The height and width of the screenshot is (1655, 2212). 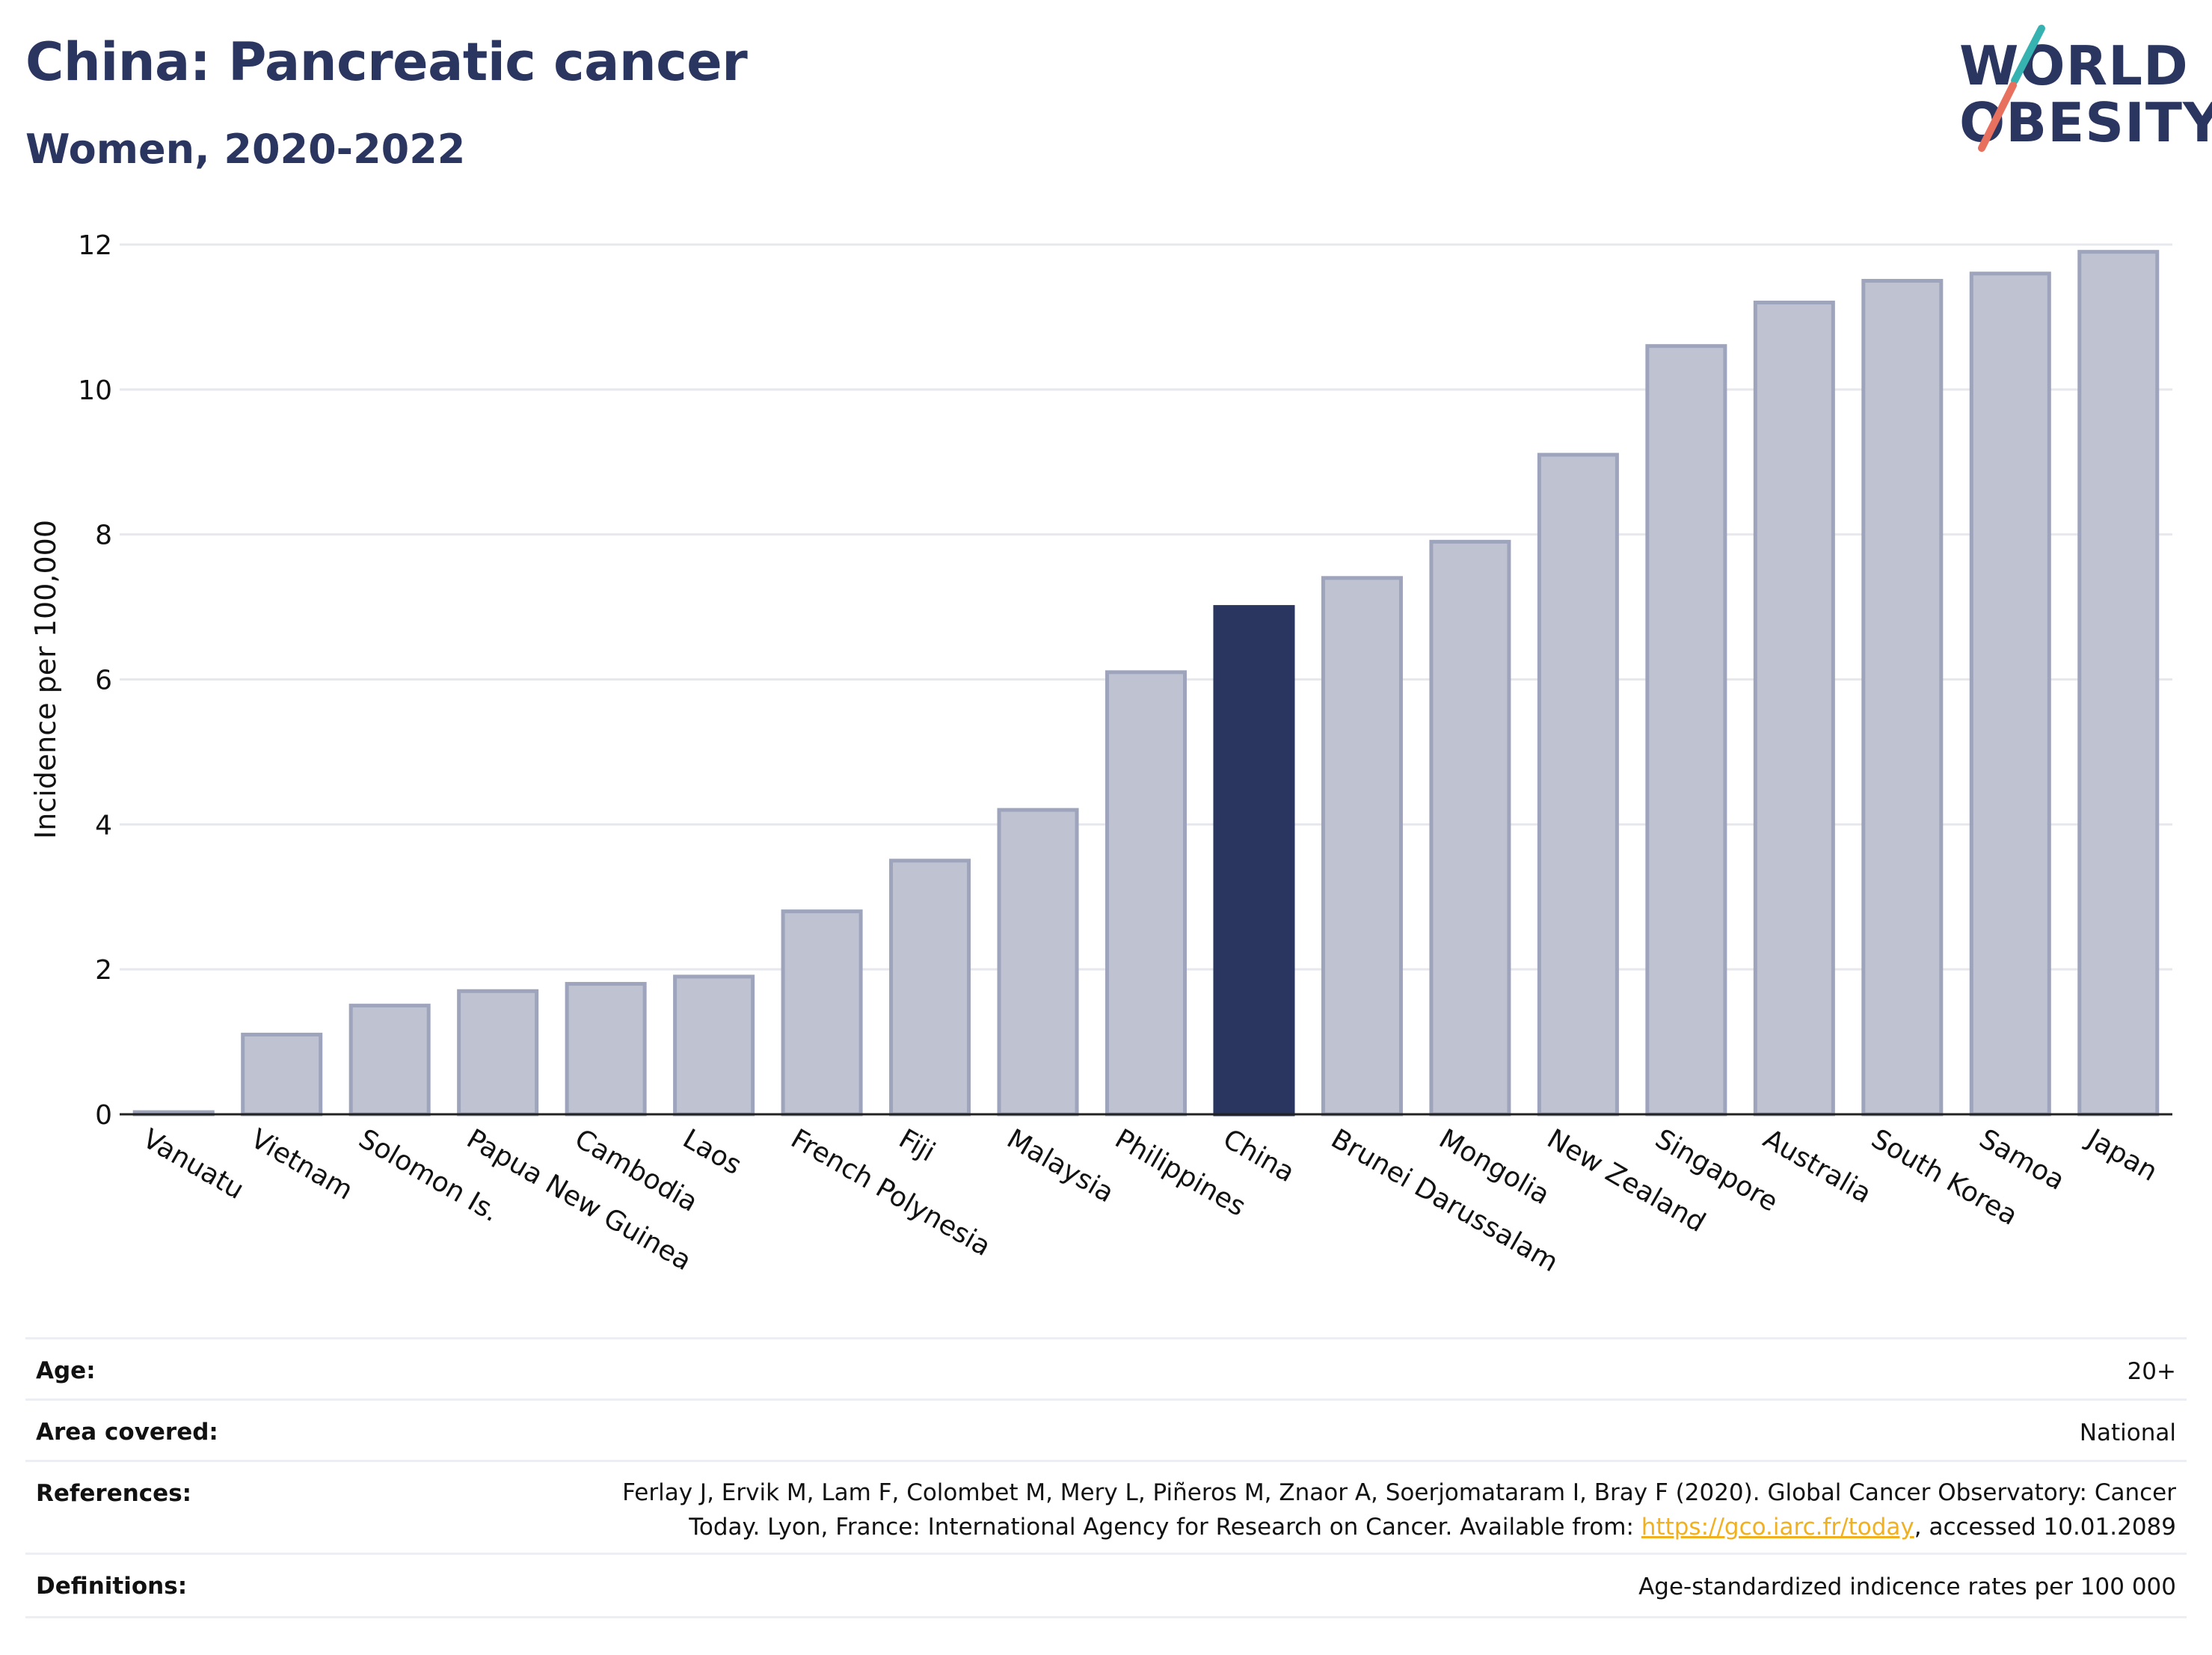 I want to click on bar-south-korea, so click(x=1902, y=697).